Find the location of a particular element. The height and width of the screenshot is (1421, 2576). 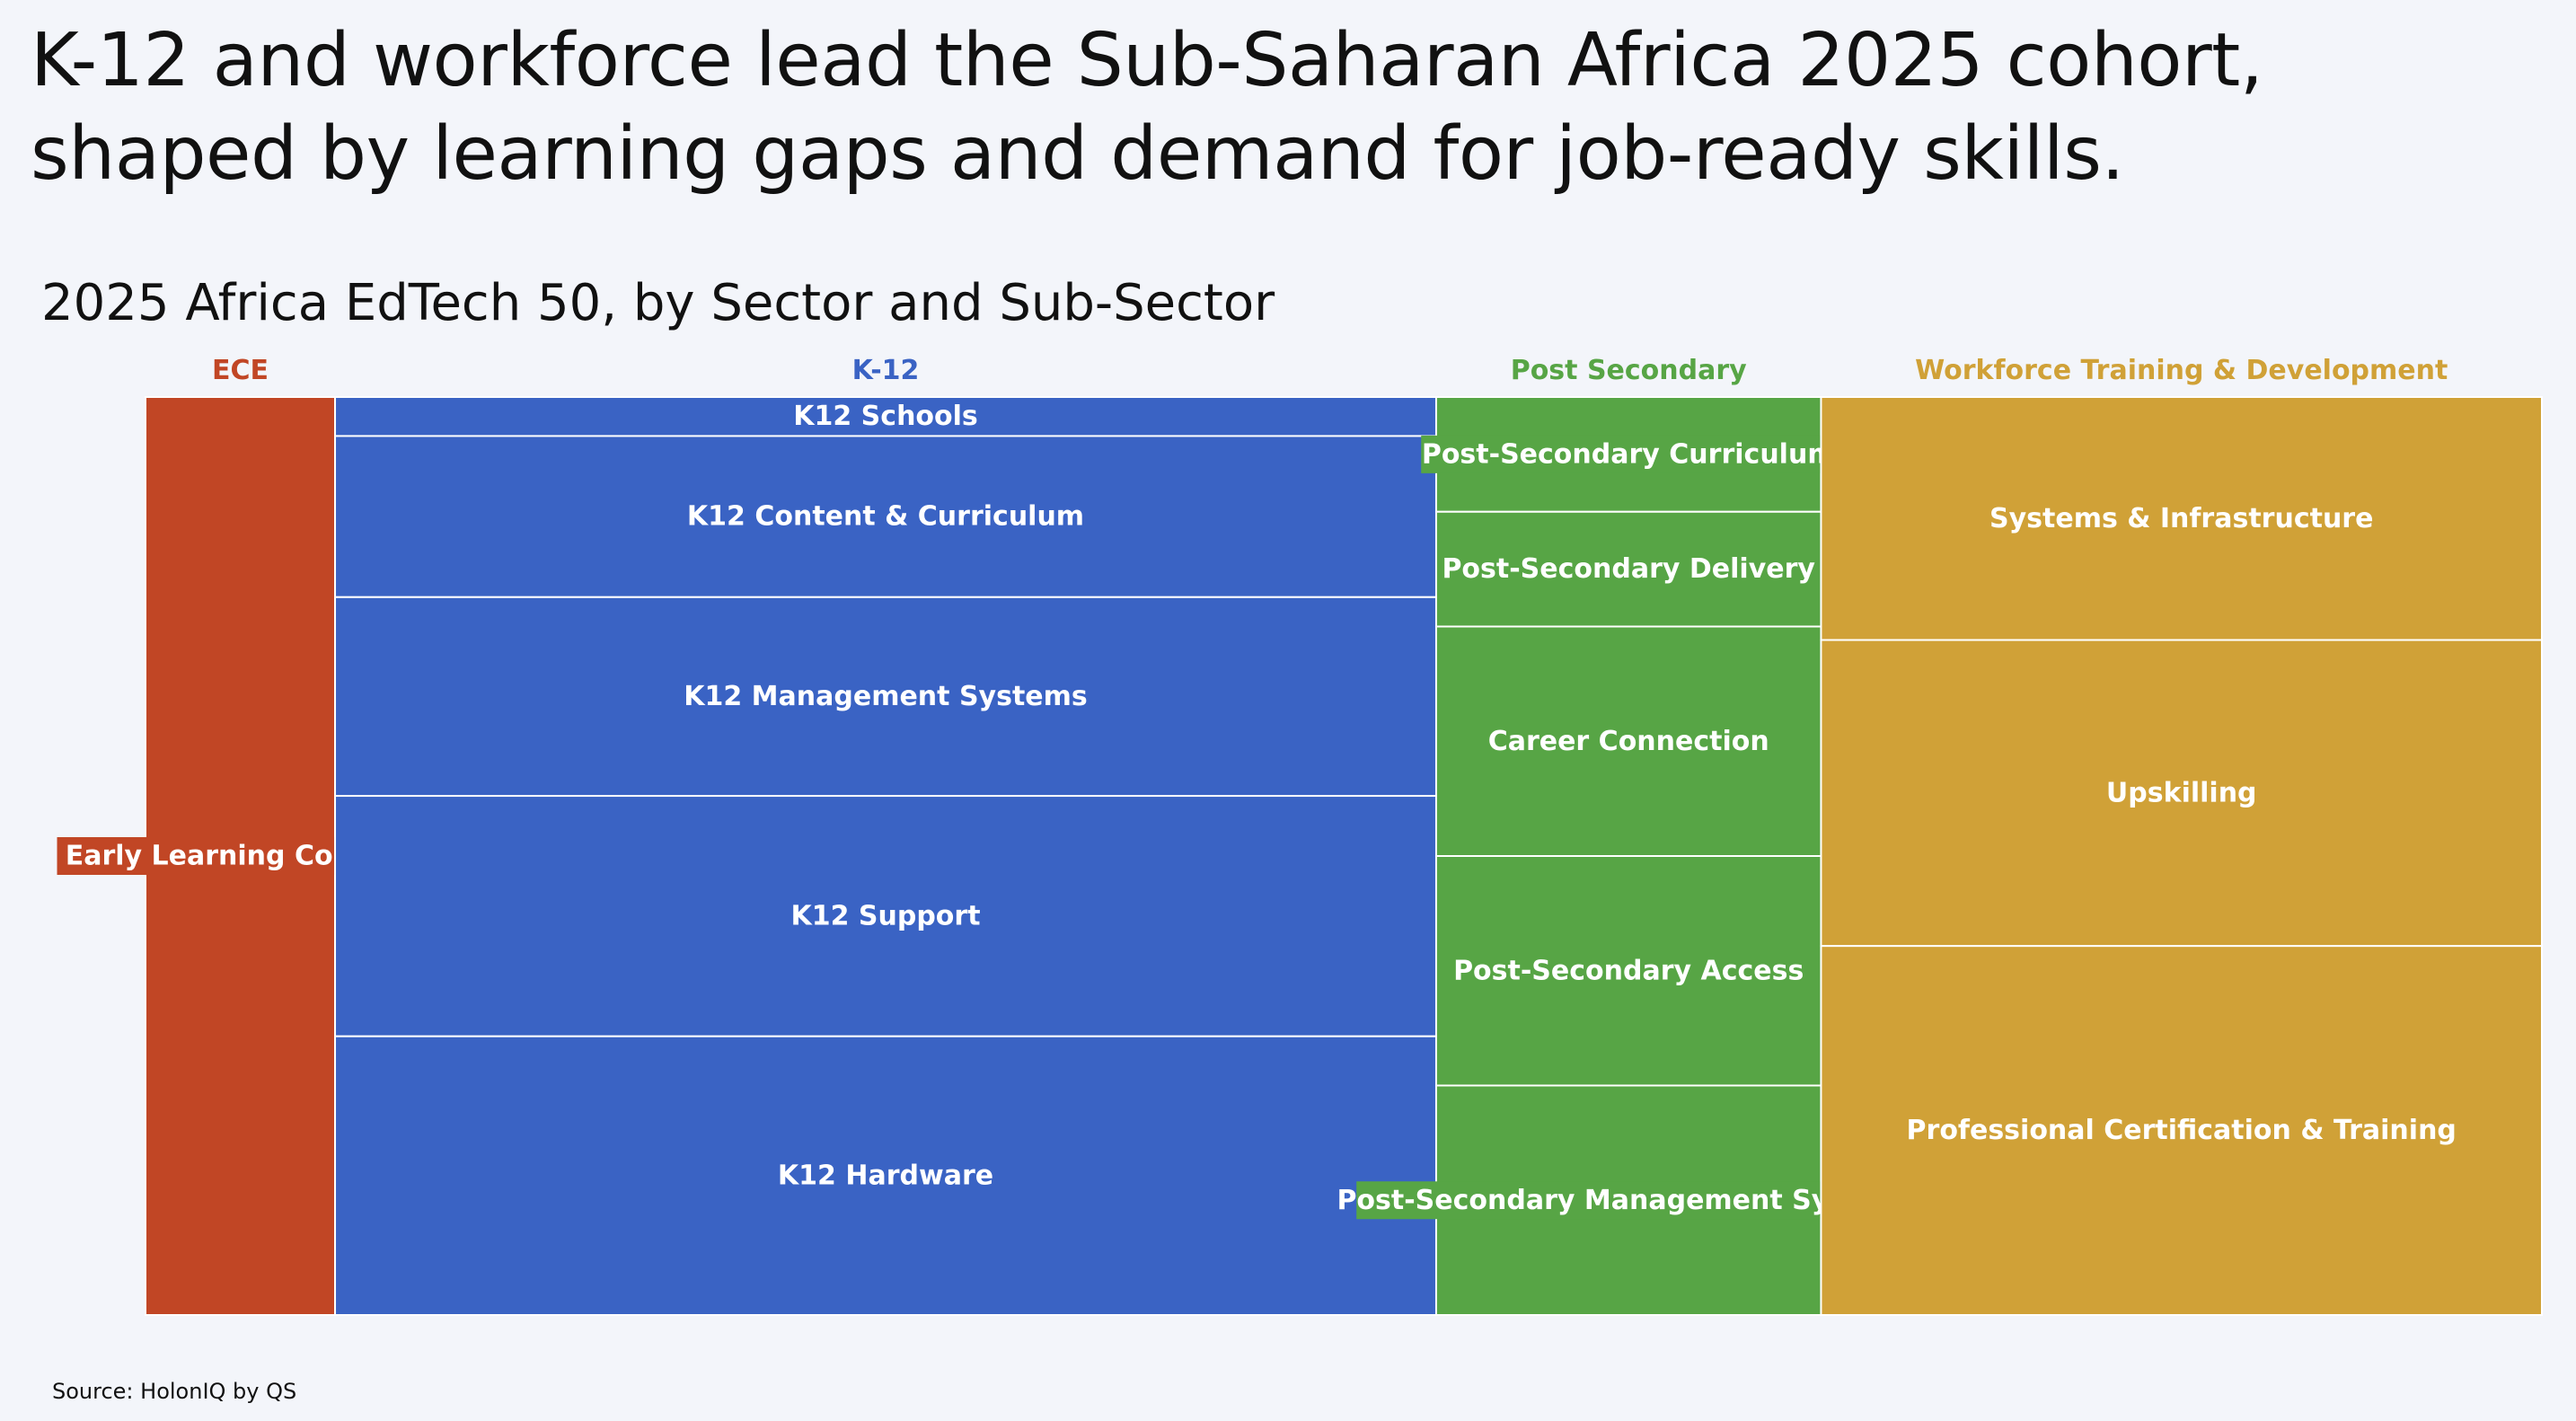

segment-k12-hardware is located at coordinates (885, 1176).